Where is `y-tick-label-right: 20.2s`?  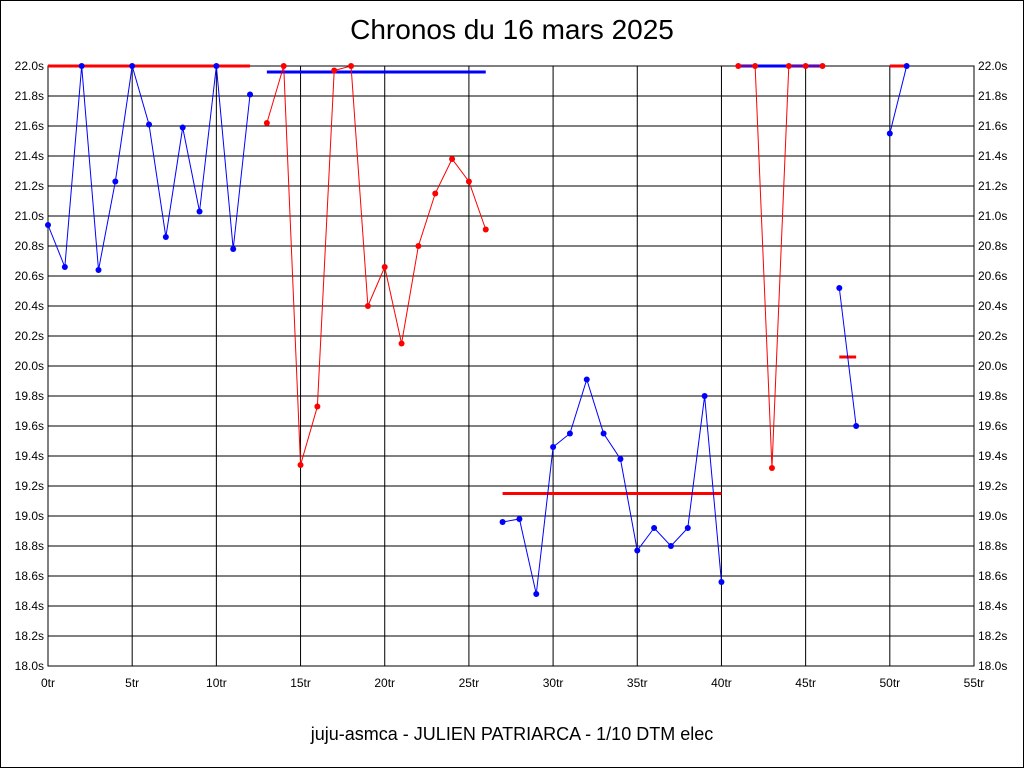
y-tick-label-right: 20.2s is located at coordinates (992, 336).